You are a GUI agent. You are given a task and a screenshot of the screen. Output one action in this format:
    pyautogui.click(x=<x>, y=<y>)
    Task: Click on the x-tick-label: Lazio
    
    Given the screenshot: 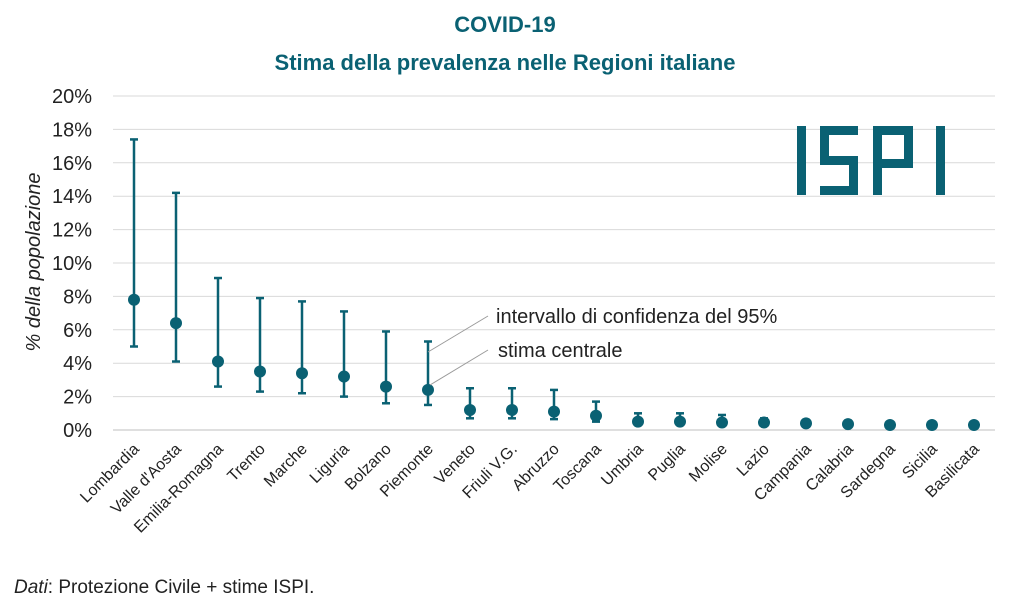 What is the action you would take?
    pyautogui.click(x=753, y=460)
    